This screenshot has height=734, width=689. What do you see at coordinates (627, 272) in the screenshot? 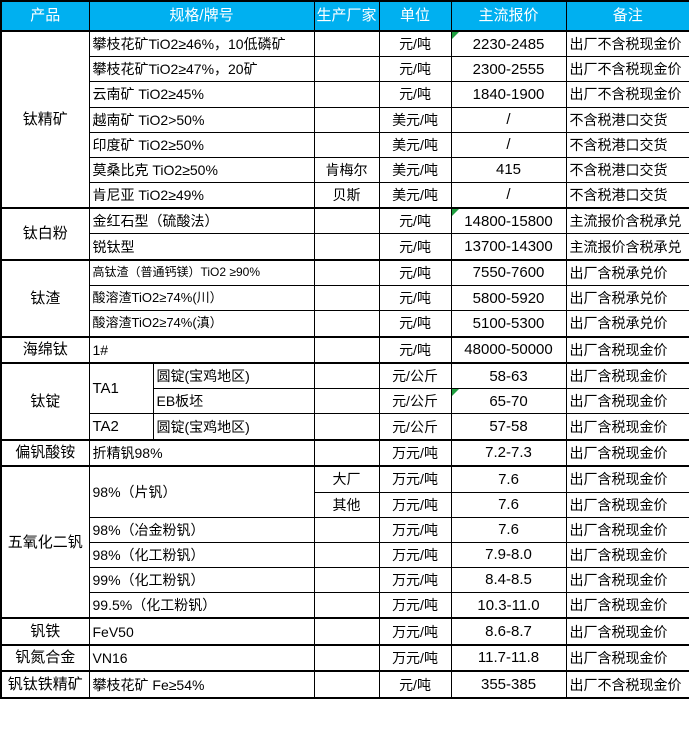
I see `note-cell: 出厂含税承兑价` at bounding box center [627, 272].